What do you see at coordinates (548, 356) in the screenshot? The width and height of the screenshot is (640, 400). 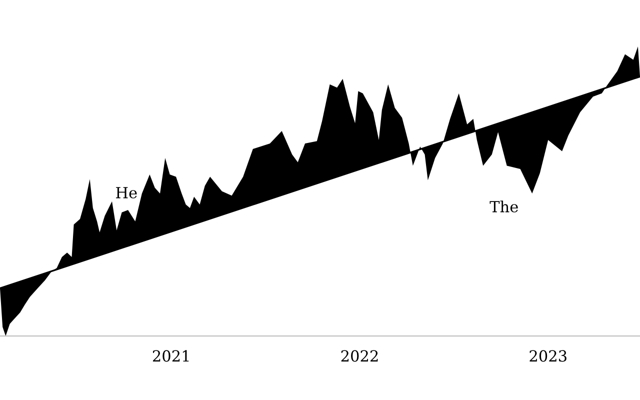 I see `x-tick-label: 2023` at bounding box center [548, 356].